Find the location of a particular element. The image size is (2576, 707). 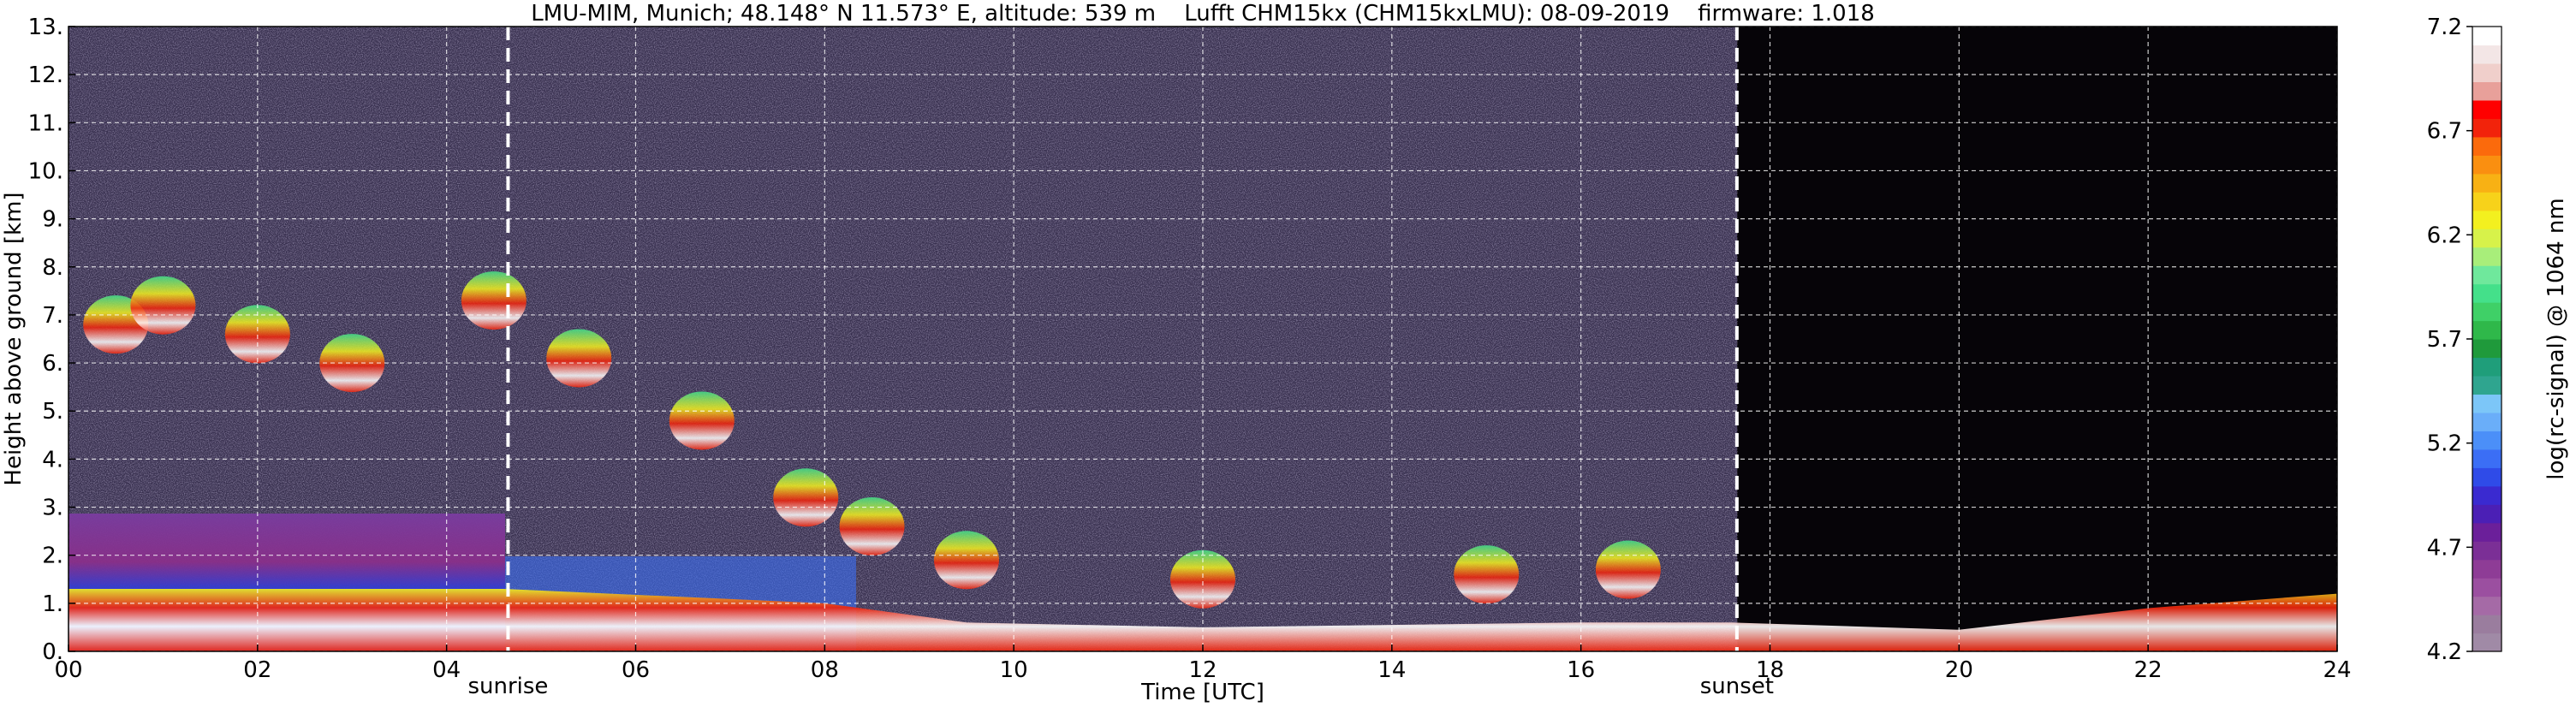

x-tick-label: 24 is located at coordinates (2337, 670).